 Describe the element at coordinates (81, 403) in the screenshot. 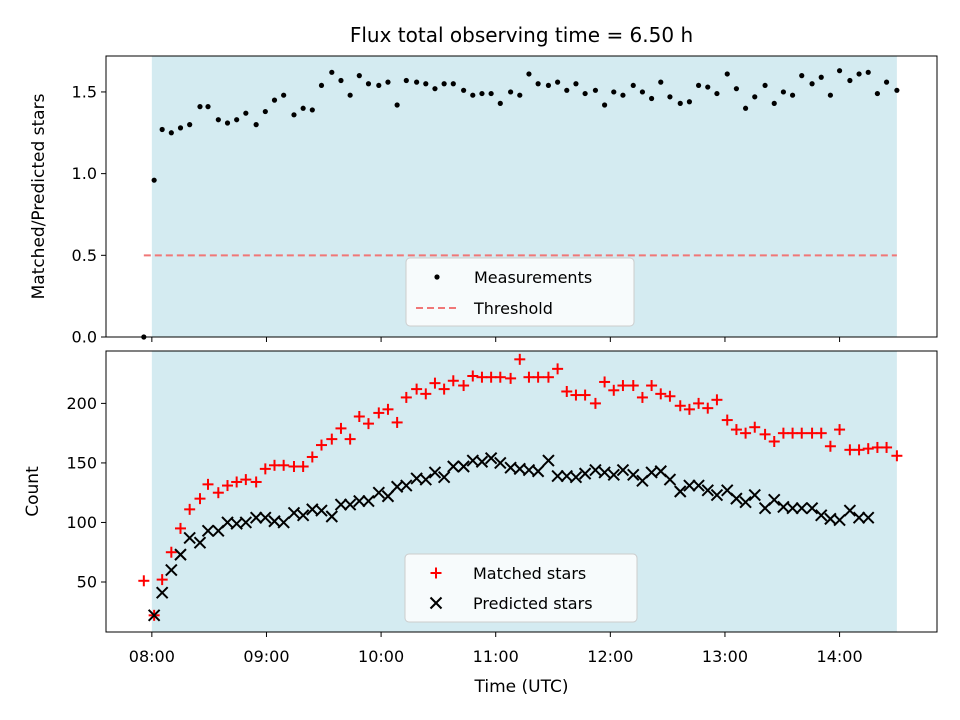

I see `y-tick-label: 200` at that location.